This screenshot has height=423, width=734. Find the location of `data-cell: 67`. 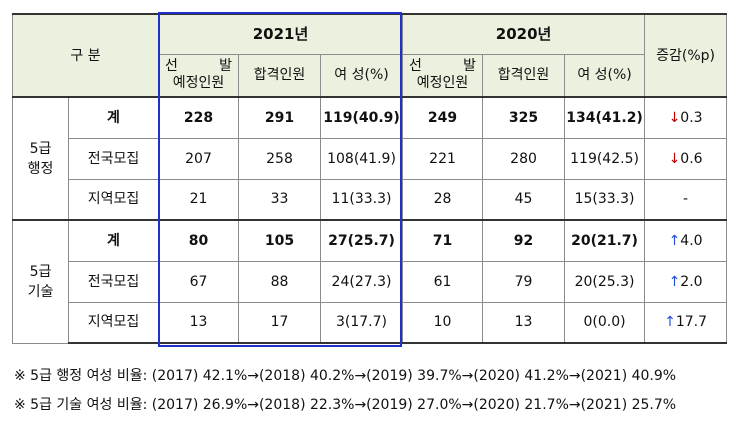

data-cell: 67 is located at coordinates (198, 281).